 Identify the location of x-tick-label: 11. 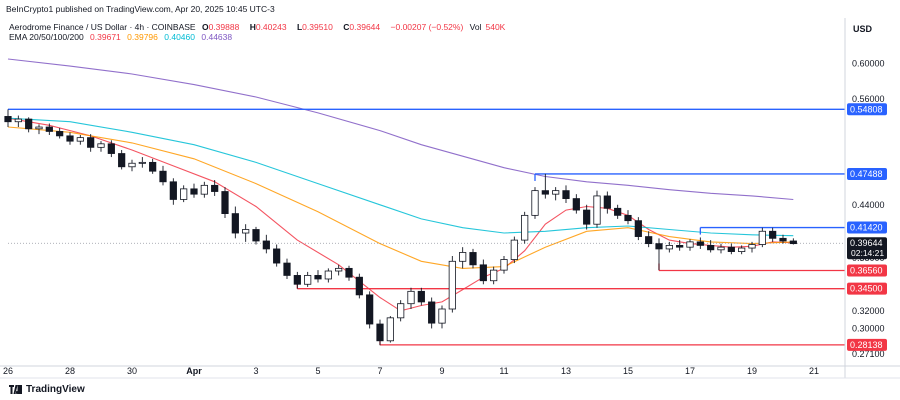
(503, 371).